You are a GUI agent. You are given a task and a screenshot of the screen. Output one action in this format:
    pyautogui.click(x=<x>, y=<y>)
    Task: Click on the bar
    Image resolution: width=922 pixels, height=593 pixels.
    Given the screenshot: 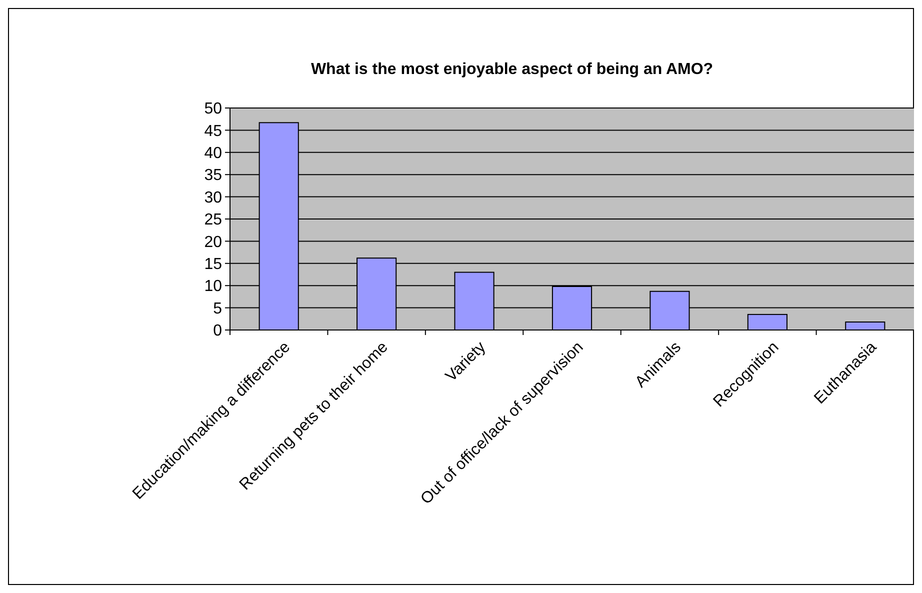 What is the action you would take?
    pyautogui.click(x=767, y=322)
    